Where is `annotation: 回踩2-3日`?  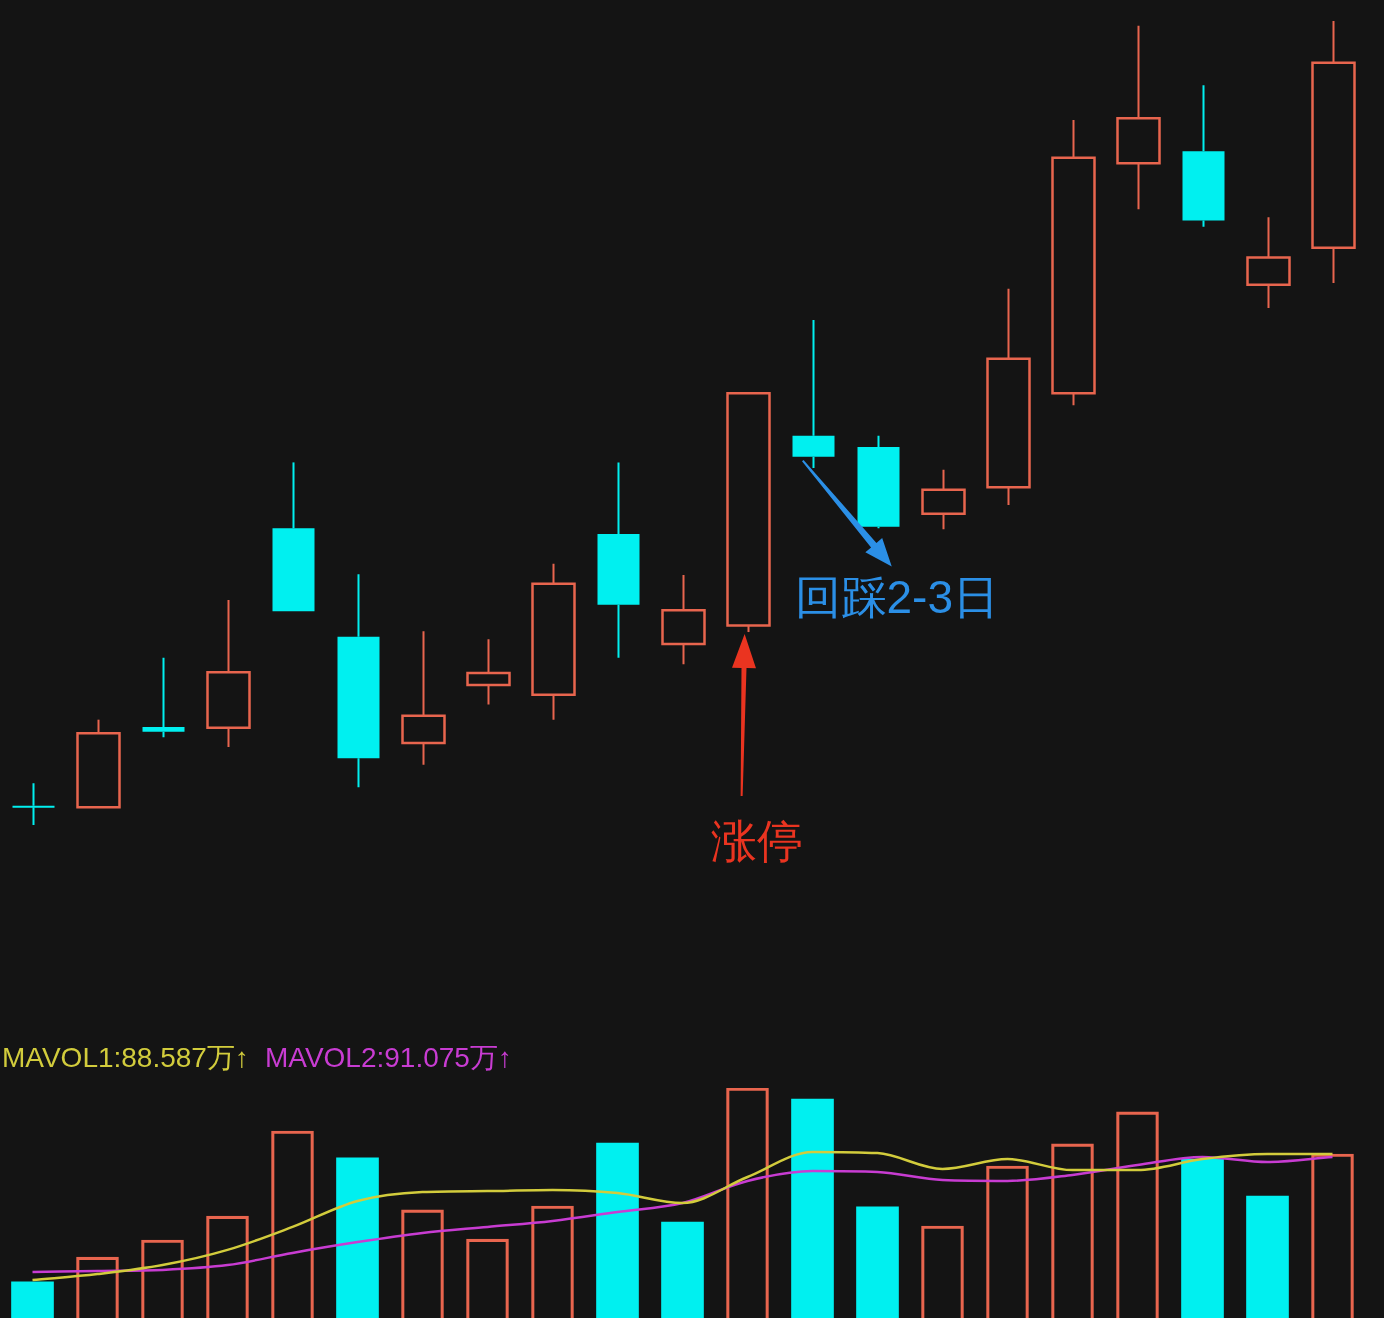
annotation: 回踩2-3日 is located at coordinates (896, 596).